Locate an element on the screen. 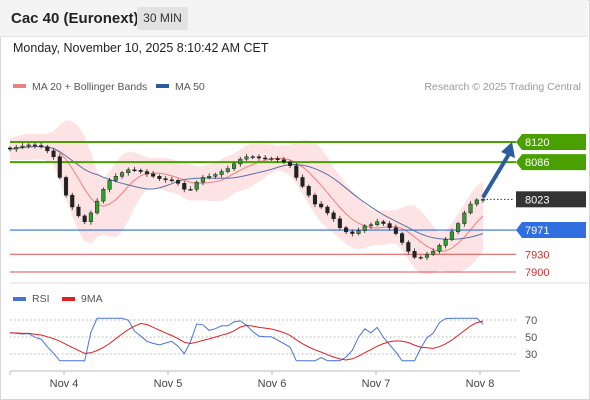  ma9-legend-label: 9MA is located at coordinates (92, 299).